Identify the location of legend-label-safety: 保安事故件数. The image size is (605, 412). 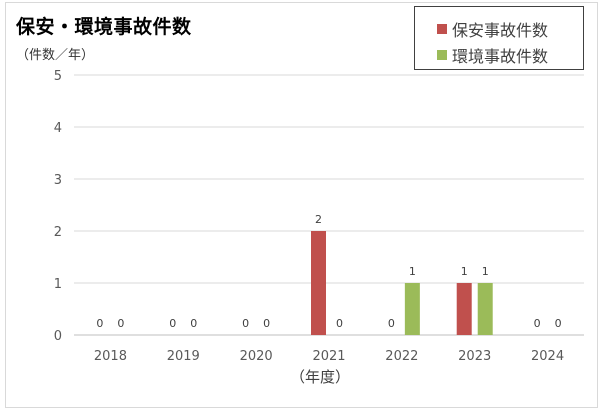
(500, 30).